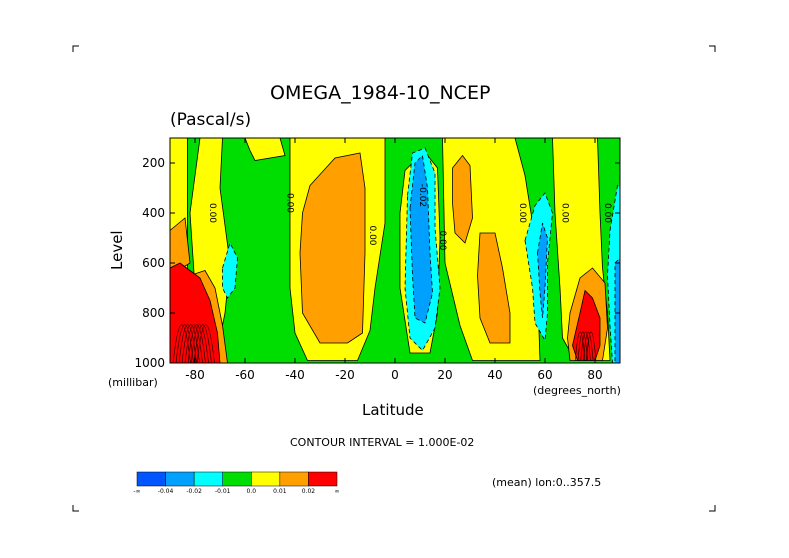  What do you see at coordinates (393, 410) in the screenshot?
I see `x-axis-title: Latitude` at bounding box center [393, 410].